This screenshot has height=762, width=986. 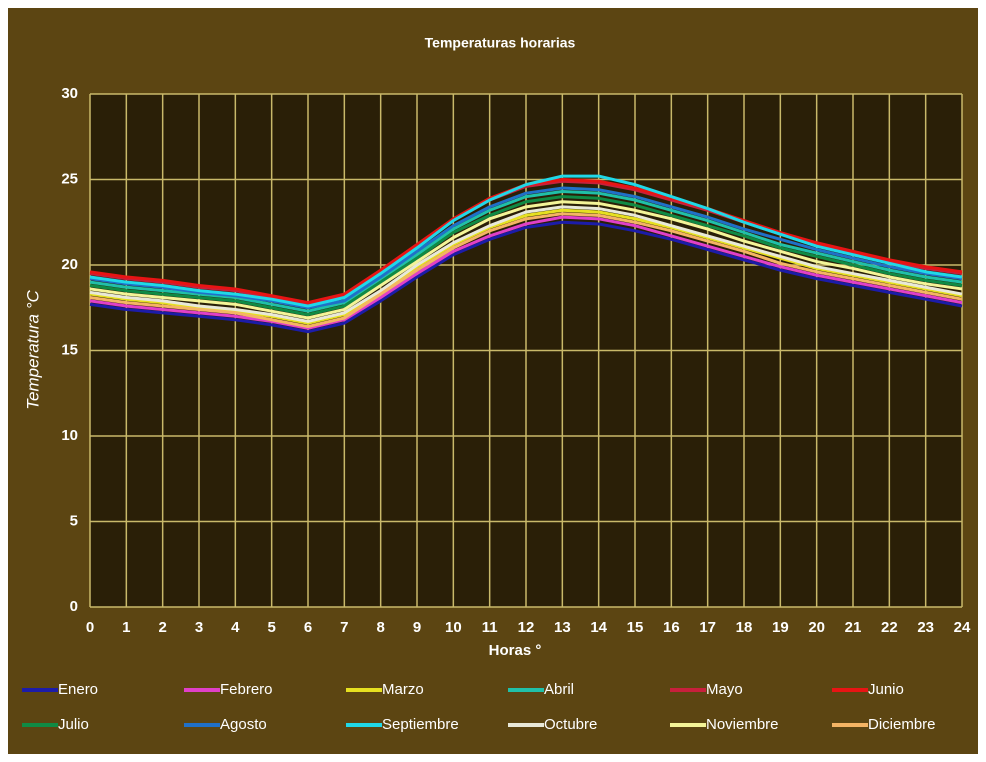 What do you see at coordinates (742, 724) in the screenshot?
I see `legend-label: Noviembre` at bounding box center [742, 724].